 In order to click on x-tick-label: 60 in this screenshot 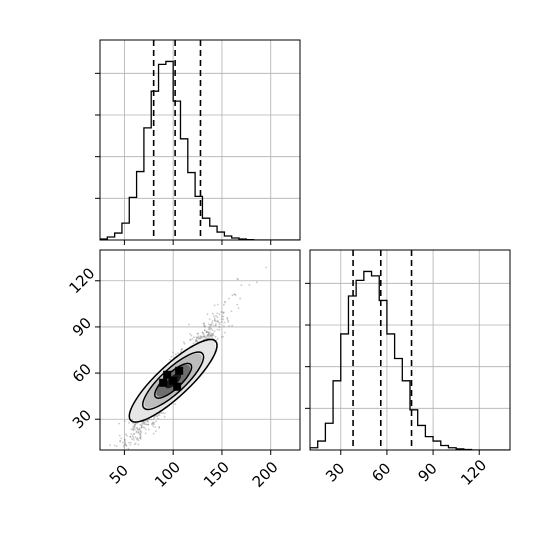, I will do `click(381, 472)`.